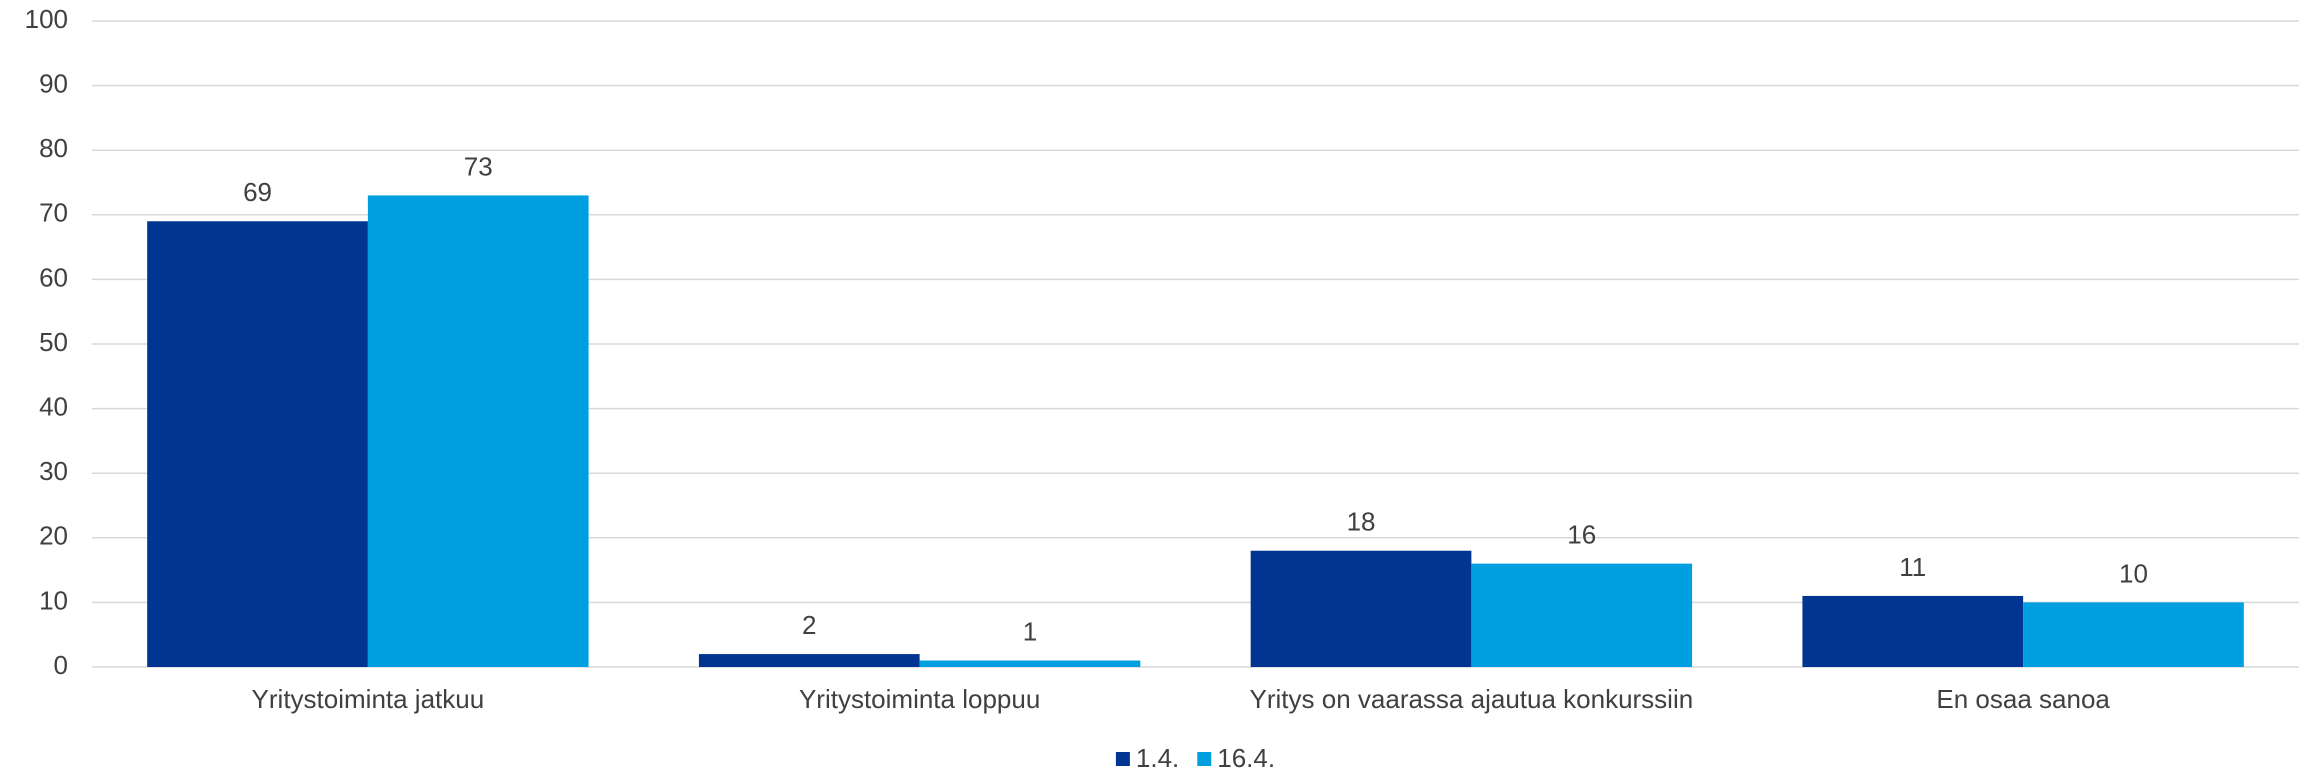 This screenshot has height=774, width=2303. Describe the element at coordinates (1361, 522) in the screenshot. I see `data-label: 18` at that location.